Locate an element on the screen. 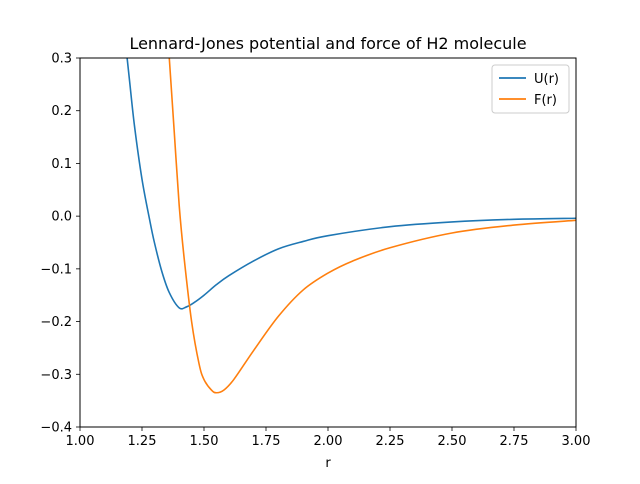  y-axis-ticks: −0.4 −0.3 −0.2 −0.1 0.0 0.1 0.2 0.3 is located at coordinates (60, 244).